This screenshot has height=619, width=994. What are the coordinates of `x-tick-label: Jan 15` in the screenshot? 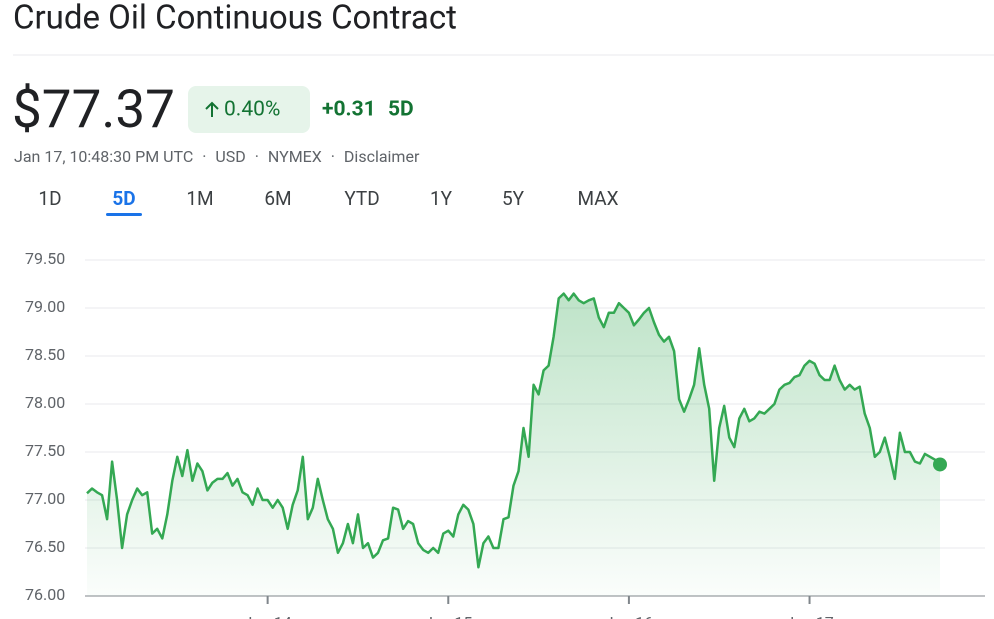 It's located at (448, 616).